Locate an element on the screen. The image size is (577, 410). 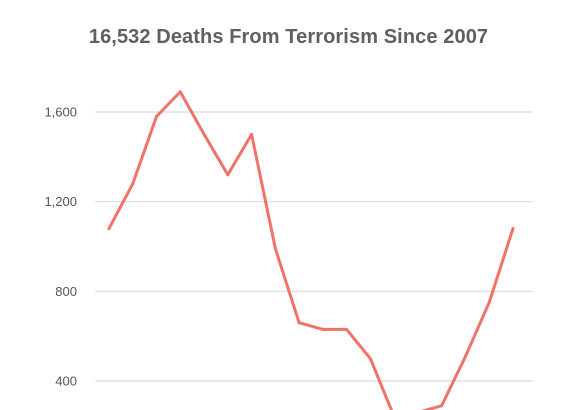
y-tick-label: 1,600 is located at coordinates (60, 112).